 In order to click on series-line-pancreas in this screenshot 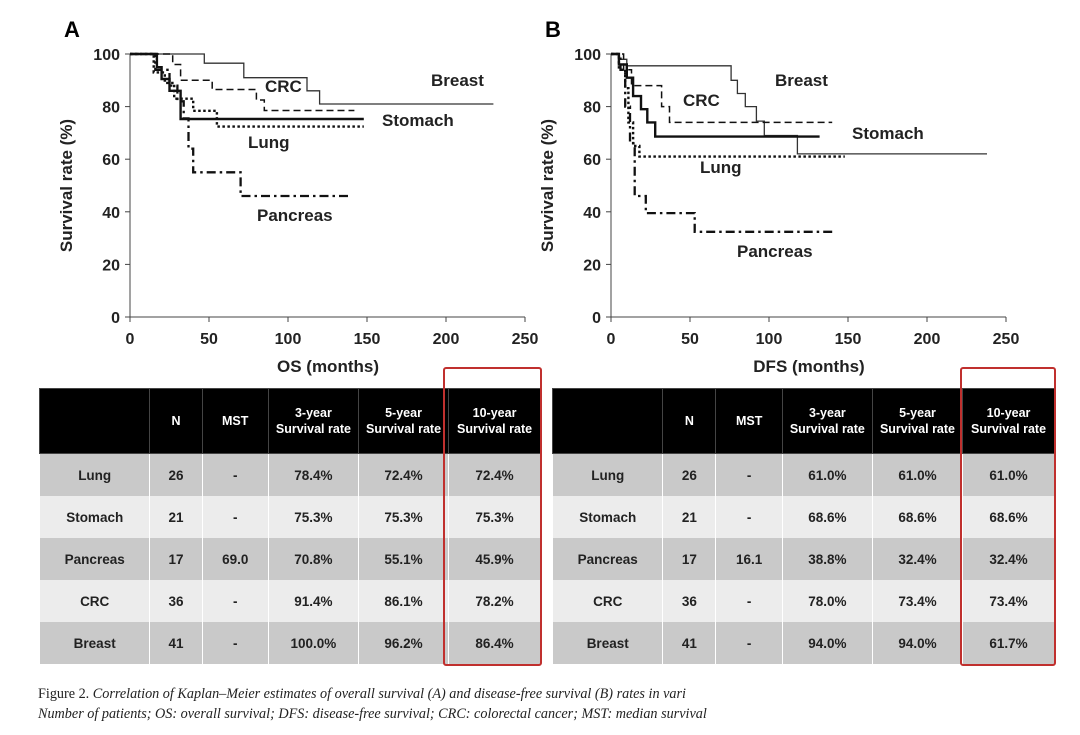, I will do `click(722, 142)`.